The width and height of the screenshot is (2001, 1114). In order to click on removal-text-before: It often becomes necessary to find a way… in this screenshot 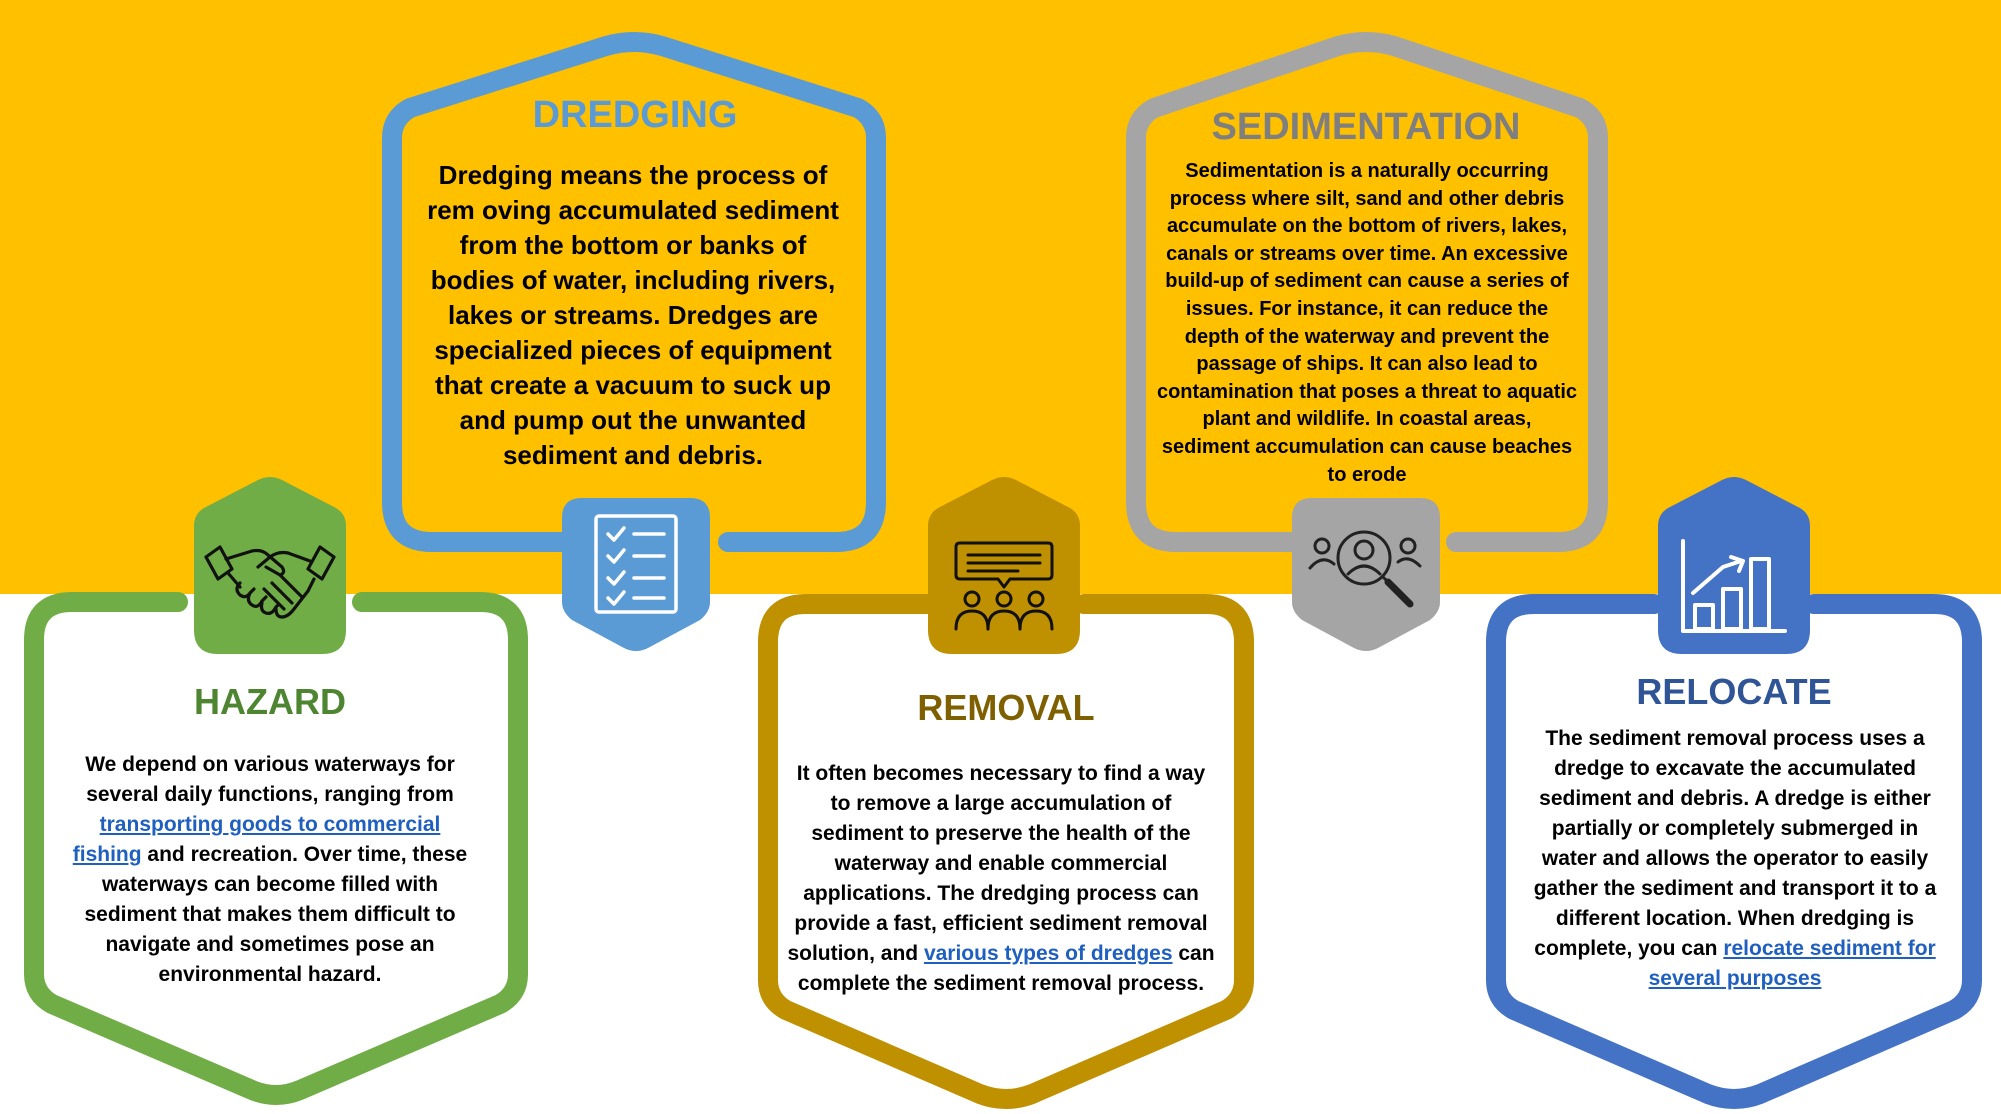, I will do `click(997, 863)`.